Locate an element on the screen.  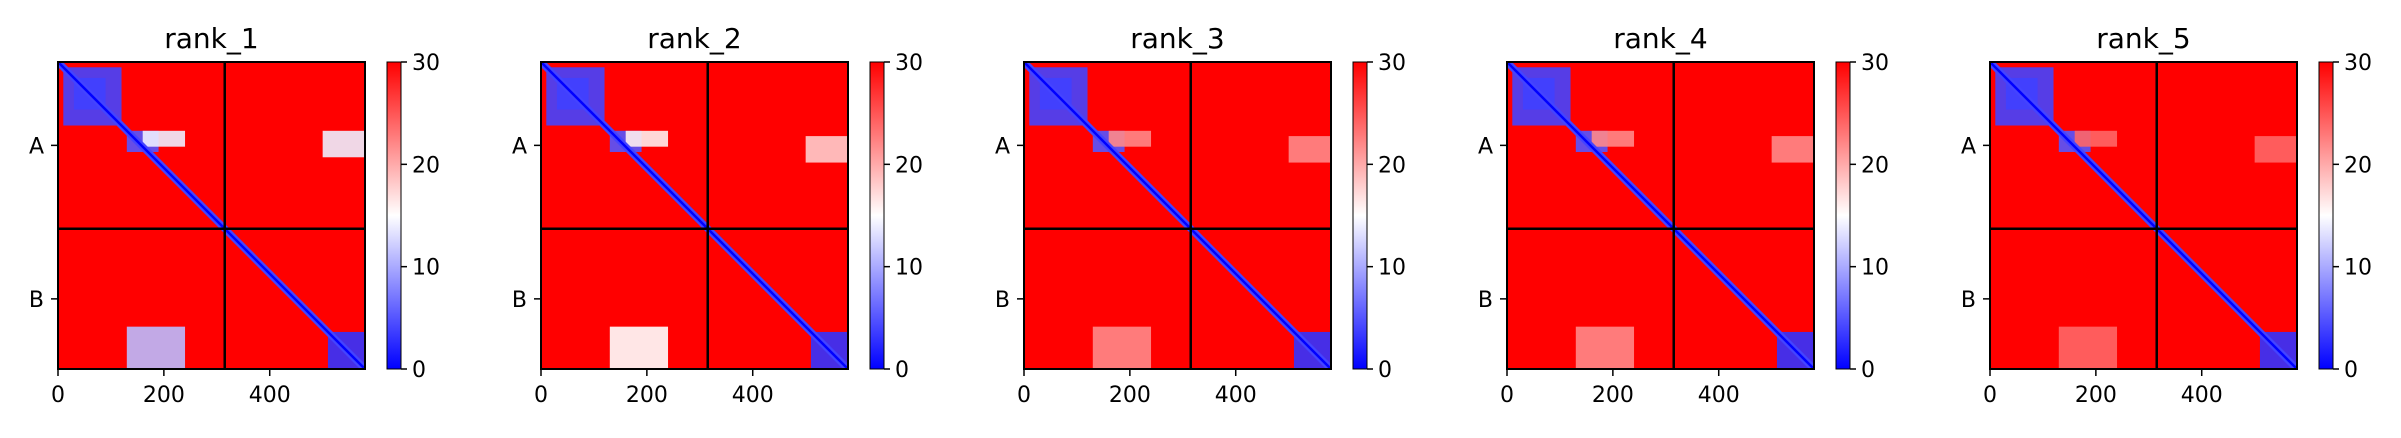
panel-title: rank_5 is located at coordinates (2143, 38).